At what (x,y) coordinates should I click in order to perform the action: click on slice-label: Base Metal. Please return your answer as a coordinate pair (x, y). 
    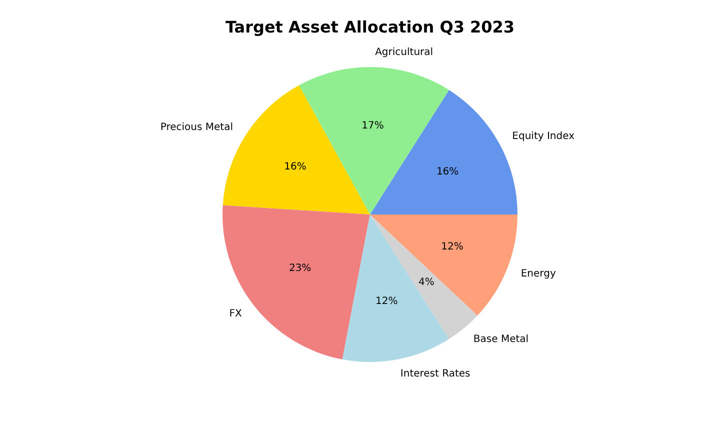
    Looking at the image, I should click on (501, 340).